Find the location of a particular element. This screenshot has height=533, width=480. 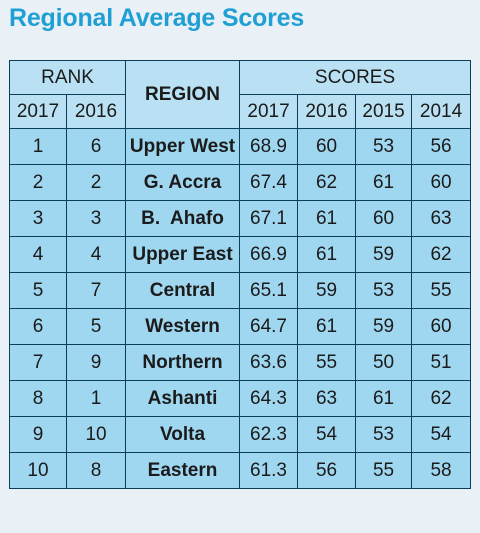

table-row: 1 6 Upper West 68.9 60 53 56 is located at coordinates (240, 146).